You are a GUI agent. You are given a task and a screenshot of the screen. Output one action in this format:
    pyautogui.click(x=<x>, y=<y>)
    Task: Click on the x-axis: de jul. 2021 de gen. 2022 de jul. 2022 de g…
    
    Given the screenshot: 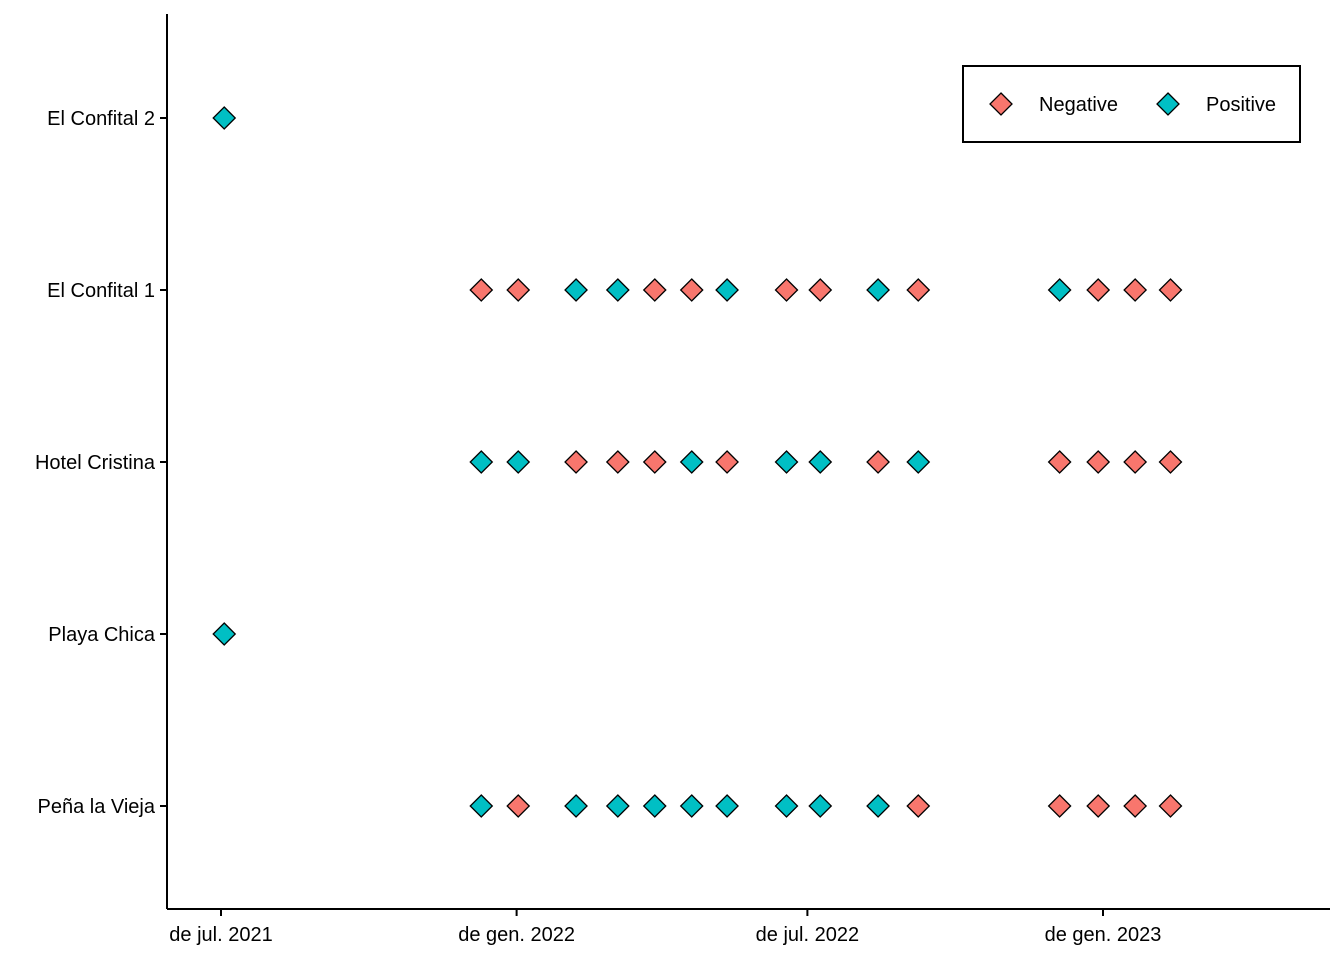 What is the action you would take?
    pyautogui.click(x=748, y=927)
    